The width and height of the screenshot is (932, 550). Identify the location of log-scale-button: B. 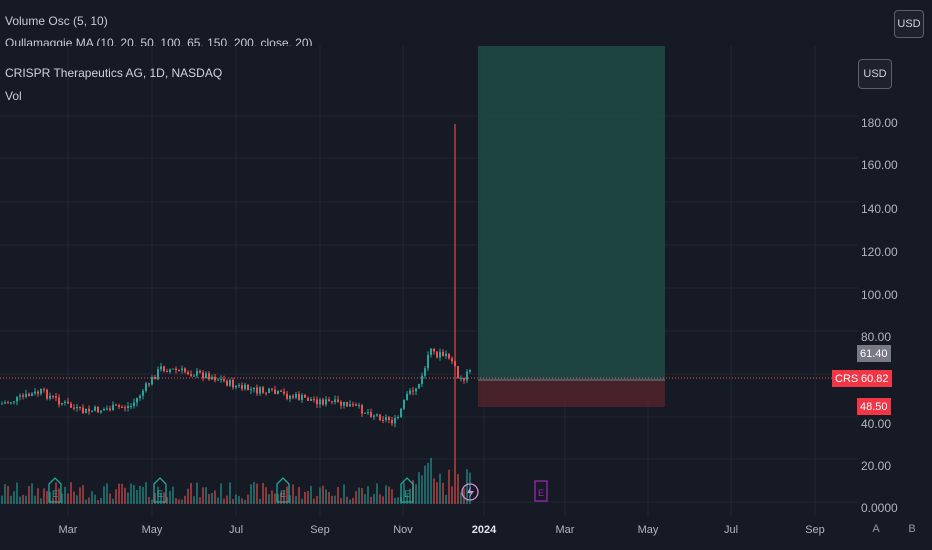
(912, 529).